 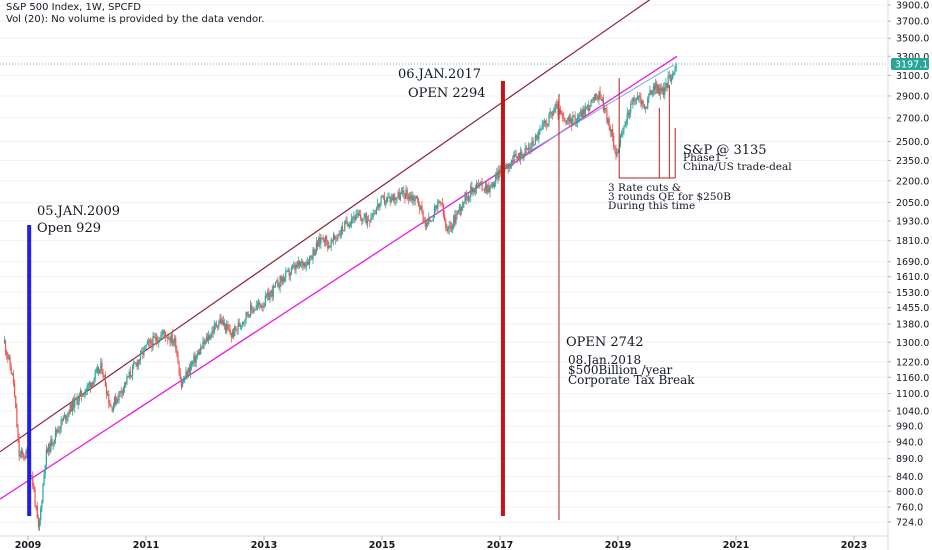 I want to click on y-tick-label: 3900.0, so click(x=912, y=6).